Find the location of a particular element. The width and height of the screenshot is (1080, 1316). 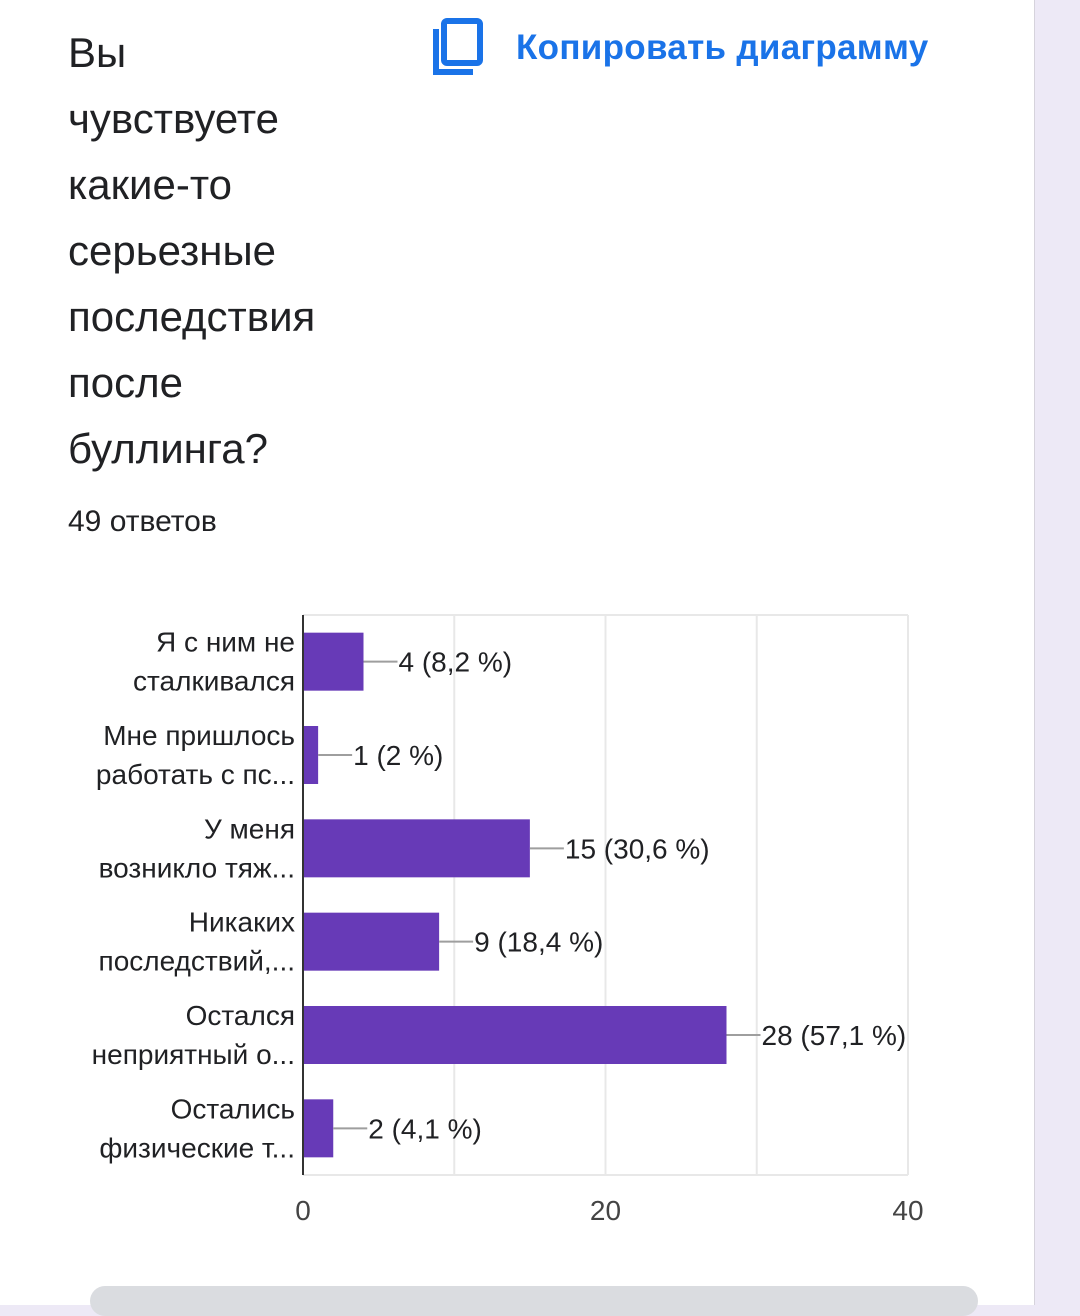

copy-chart-button: Копировать диаграмму is located at coordinates (679, 48).